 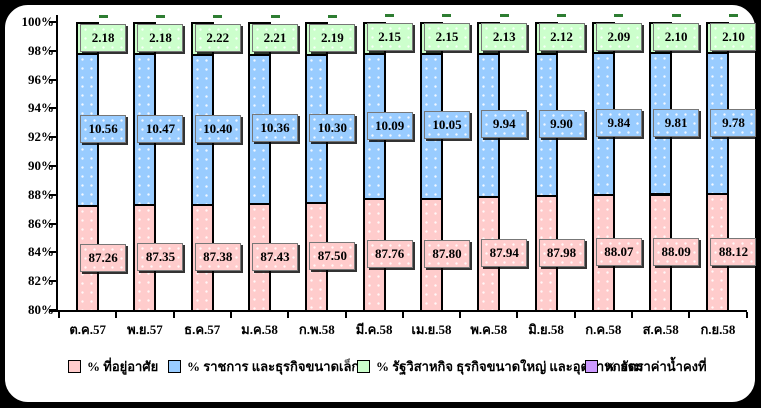 What do you see at coordinates (273, 366) in the screenshot?
I see `legend-label: % ราชการ และธุรกิจขนาดเล็ก` at bounding box center [273, 366].